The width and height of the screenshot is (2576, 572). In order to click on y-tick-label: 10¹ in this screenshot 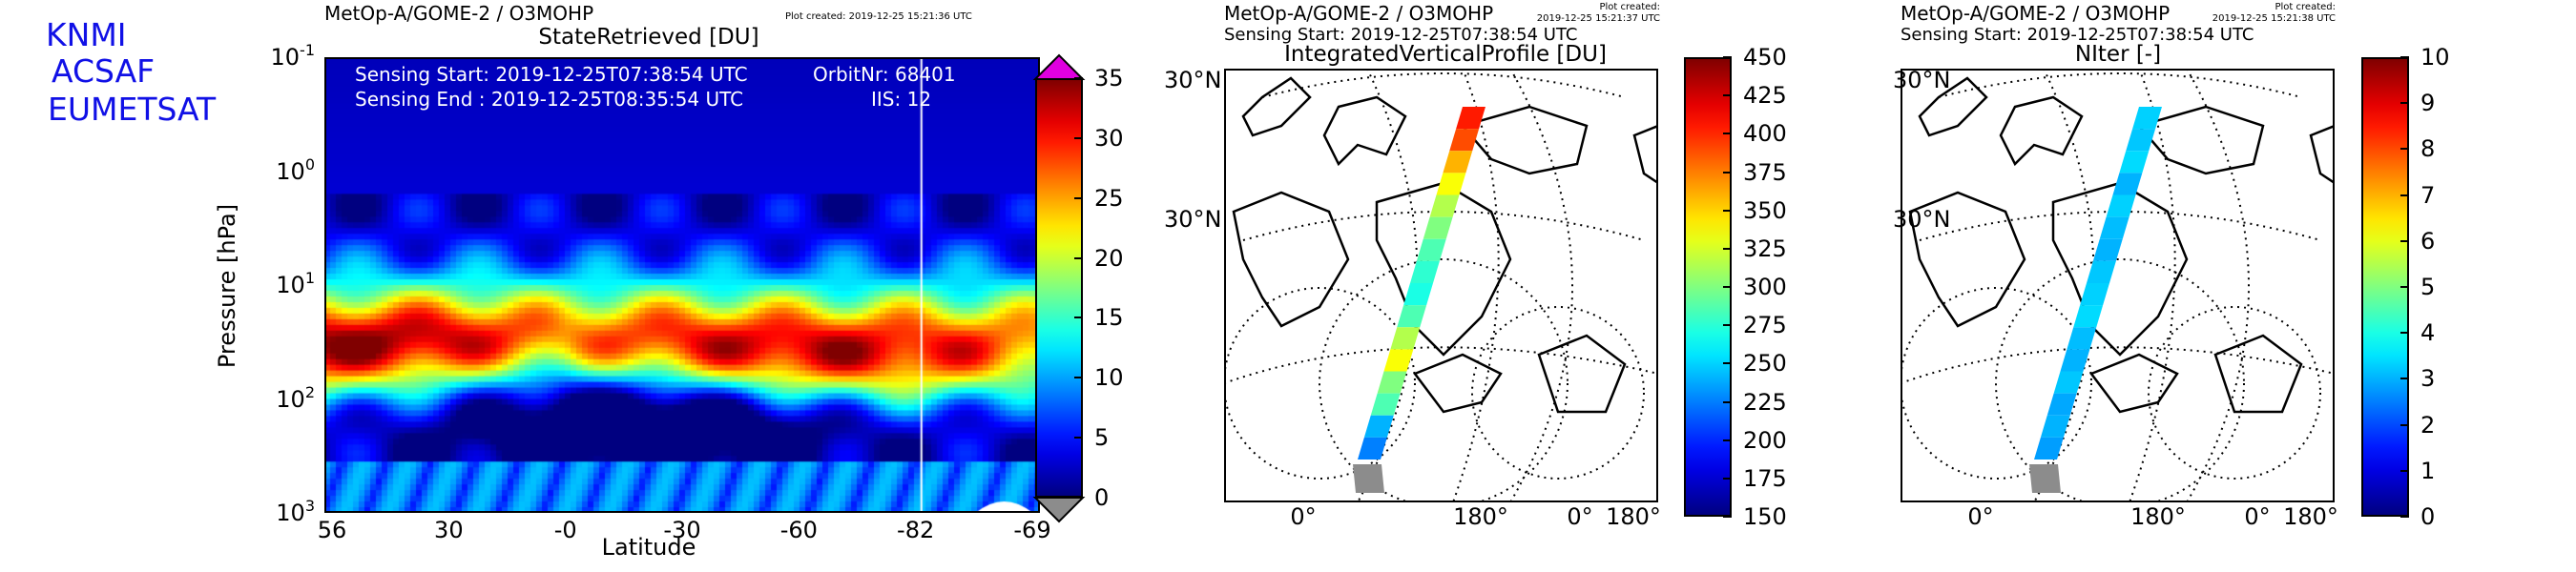, I will do `click(295, 284)`.